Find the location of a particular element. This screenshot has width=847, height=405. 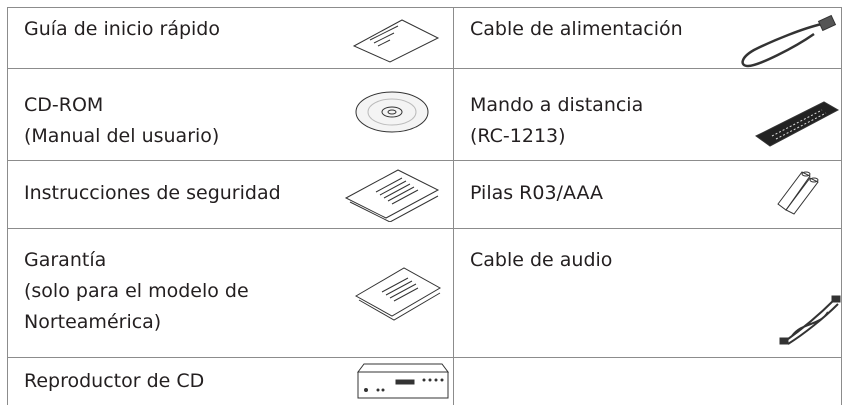

right-item: Pilas R03/AAA is located at coordinates (536, 193).